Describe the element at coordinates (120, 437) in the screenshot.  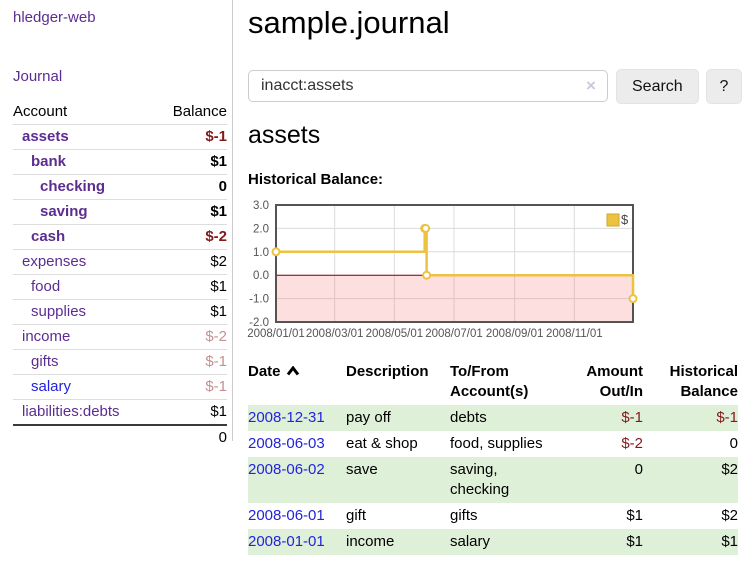
I see `accounts-total-row: 0` at that location.